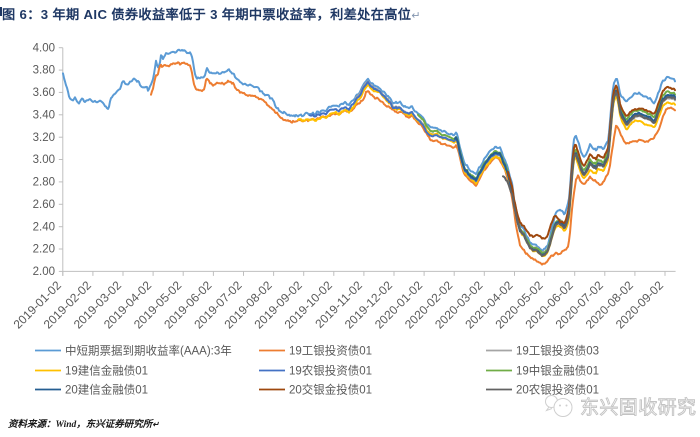  Describe the element at coordinates (330, 371) in the screenshot. I see `svg-text: 19农银投资债01` at that location.